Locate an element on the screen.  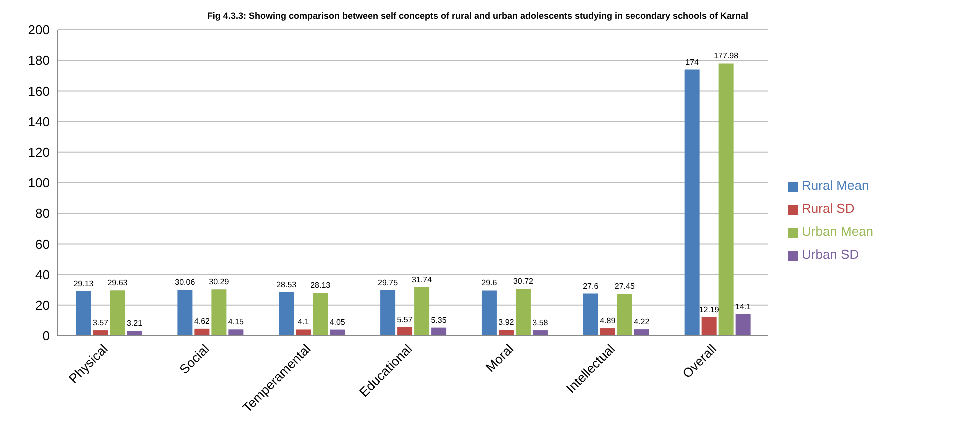
data-label: 3.58 is located at coordinates (540, 323).